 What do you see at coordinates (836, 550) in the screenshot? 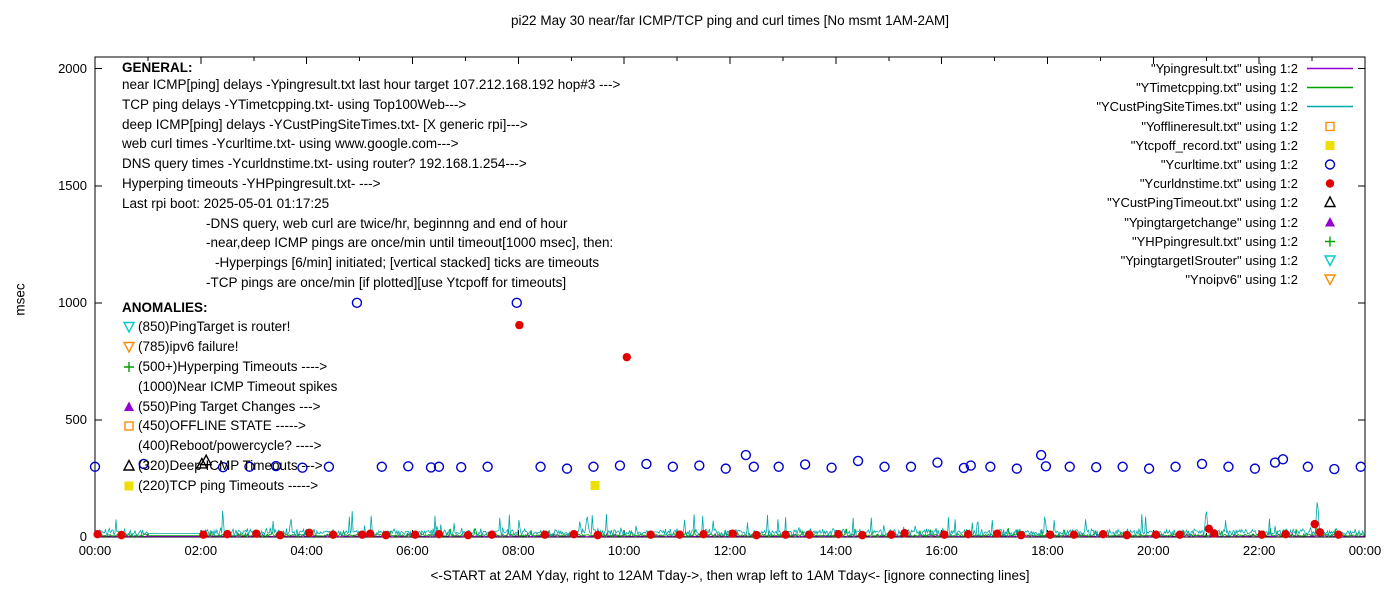
I see `x-tick-label: 14:00` at bounding box center [836, 550].